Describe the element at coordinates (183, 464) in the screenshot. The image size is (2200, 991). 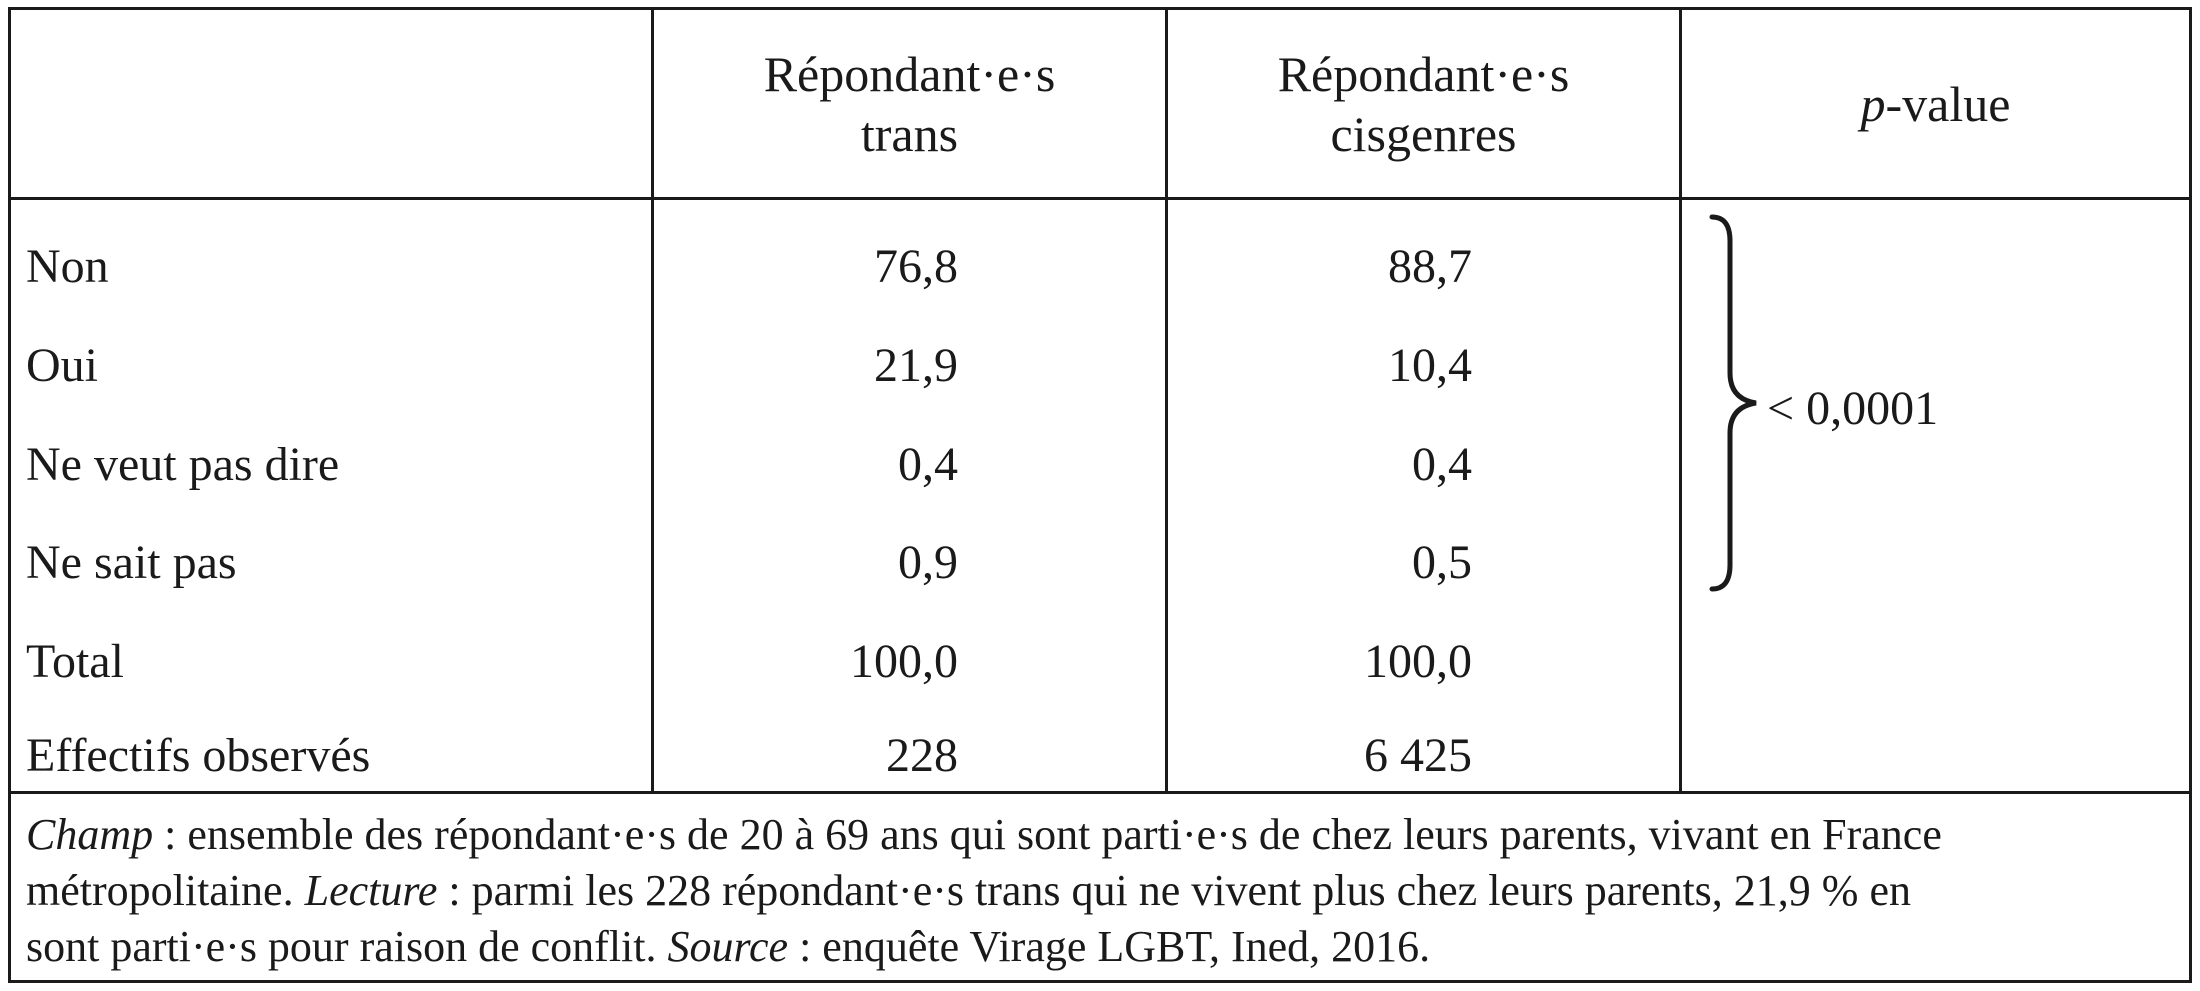
I see `row-label-ne-veut-pas-dire: Ne veut pas dire` at that location.